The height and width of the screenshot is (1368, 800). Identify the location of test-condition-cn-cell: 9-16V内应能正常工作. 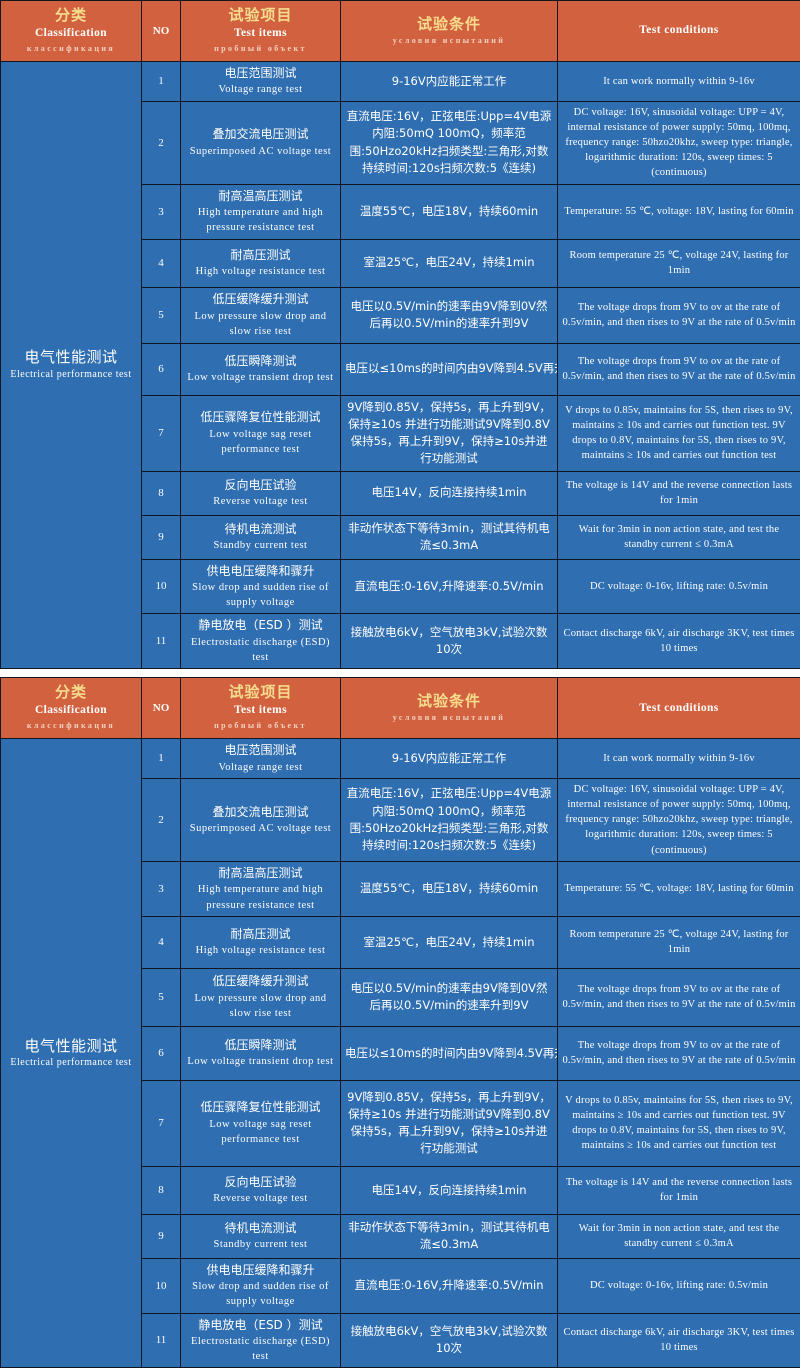
(449, 82).